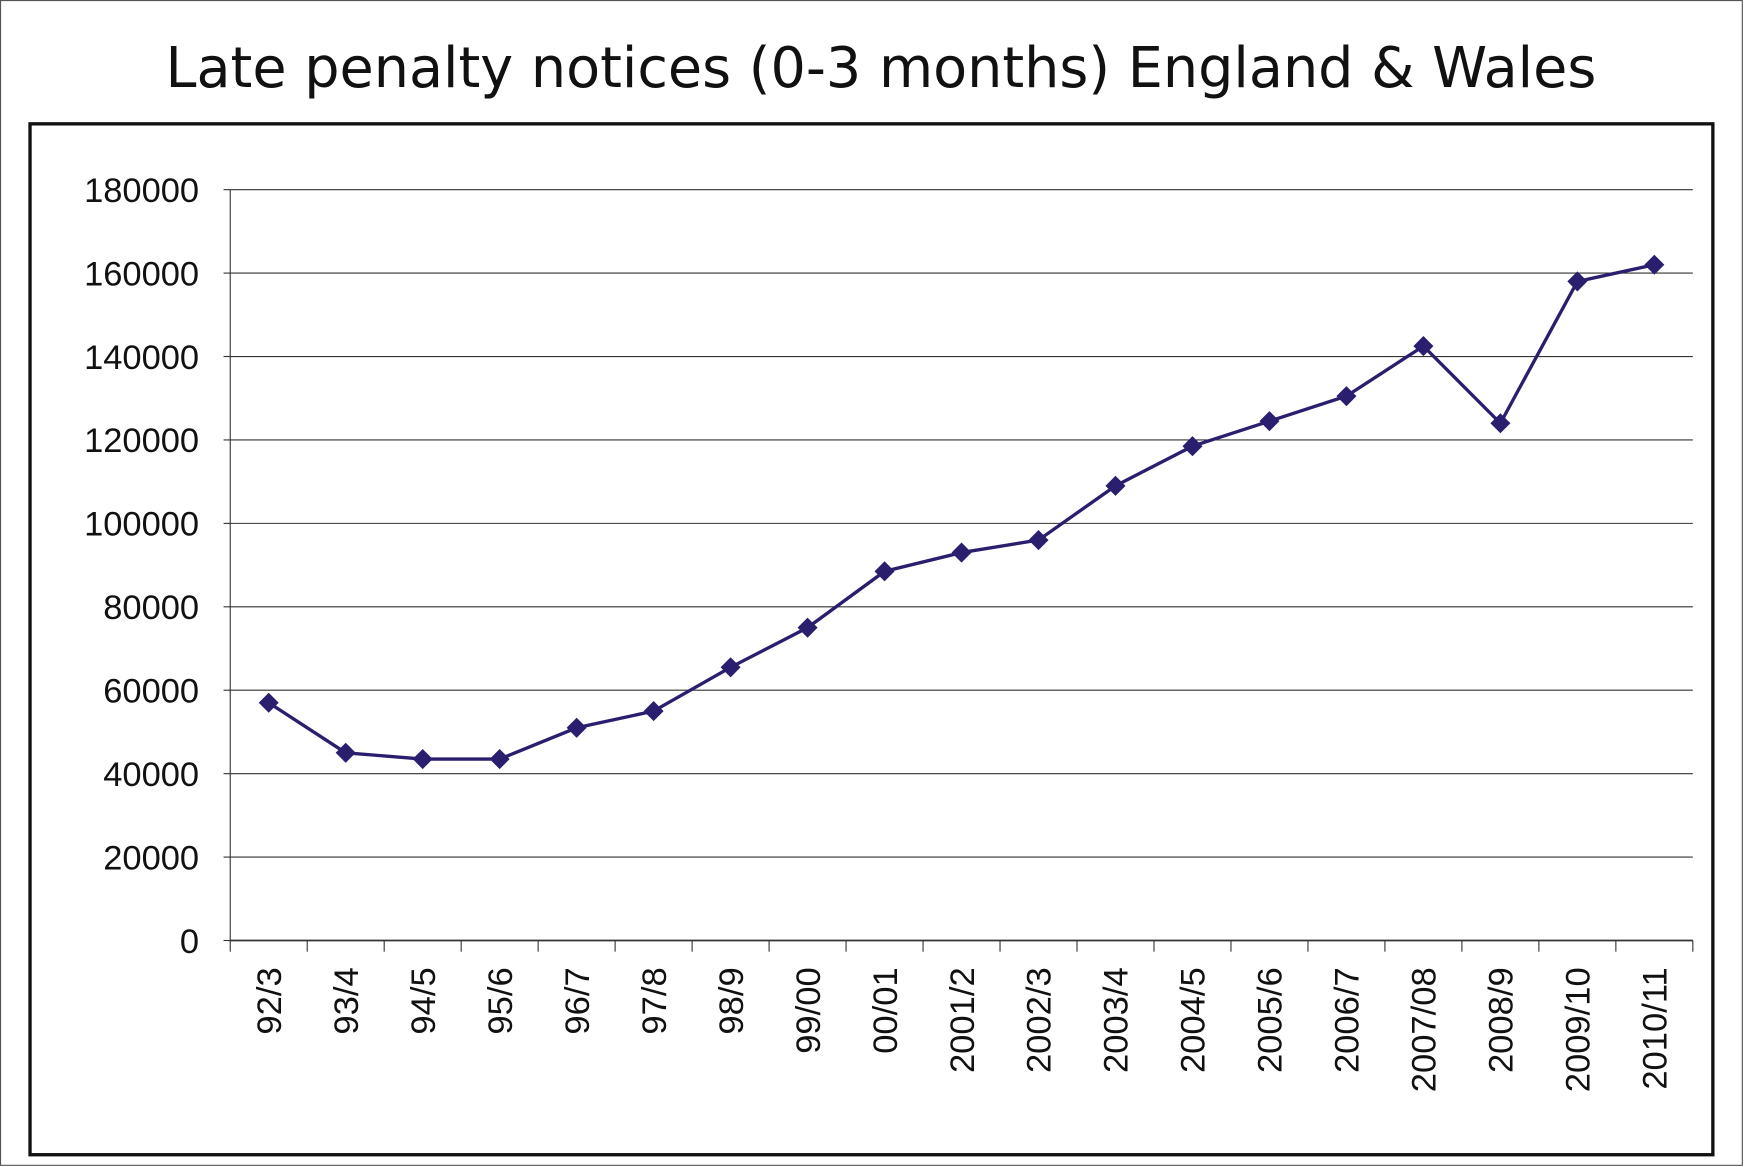 Image resolution: width=1744 pixels, height=1167 pixels. What do you see at coordinates (963, 1020) in the screenshot?
I see `x-tick-label: 2001/2` at bounding box center [963, 1020].